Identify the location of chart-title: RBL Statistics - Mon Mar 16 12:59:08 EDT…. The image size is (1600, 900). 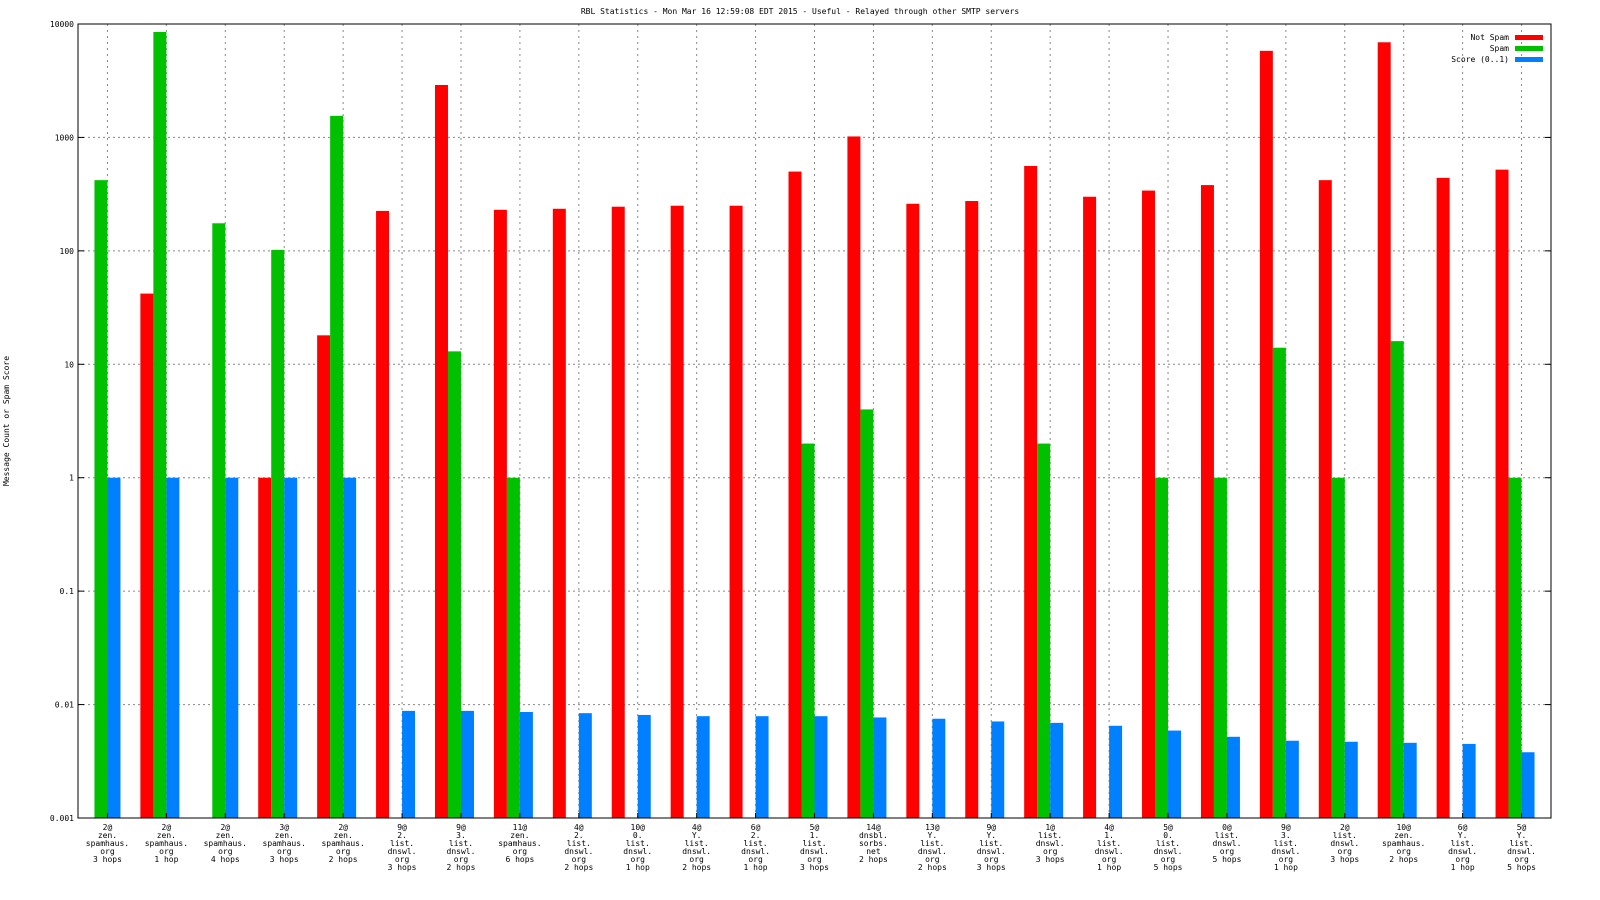
(800, 11).